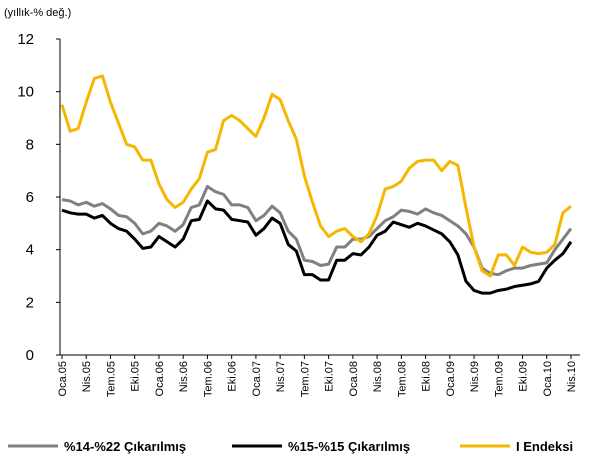 Image resolution: width=592 pixels, height=460 pixels. What do you see at coordinates (208, 379) in the screenshot?
I see `x-tick-label: Tem.06` at bounding box center [208, 379].